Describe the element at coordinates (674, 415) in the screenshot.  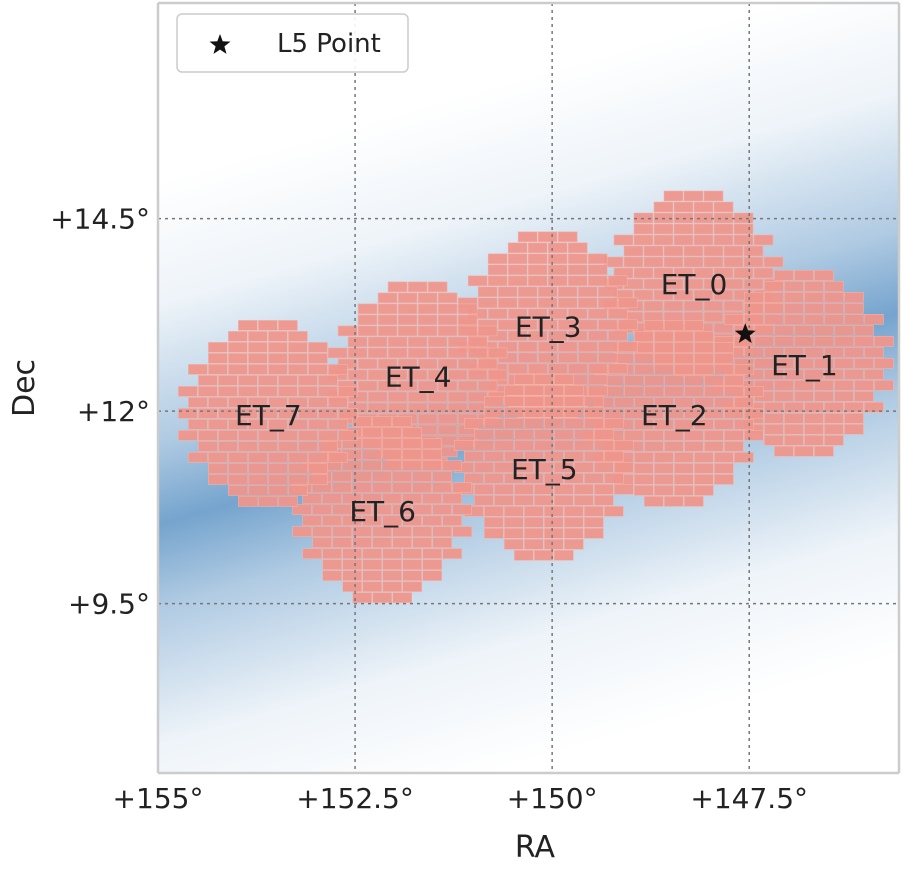
I see `field-label: ET_2` at that location.